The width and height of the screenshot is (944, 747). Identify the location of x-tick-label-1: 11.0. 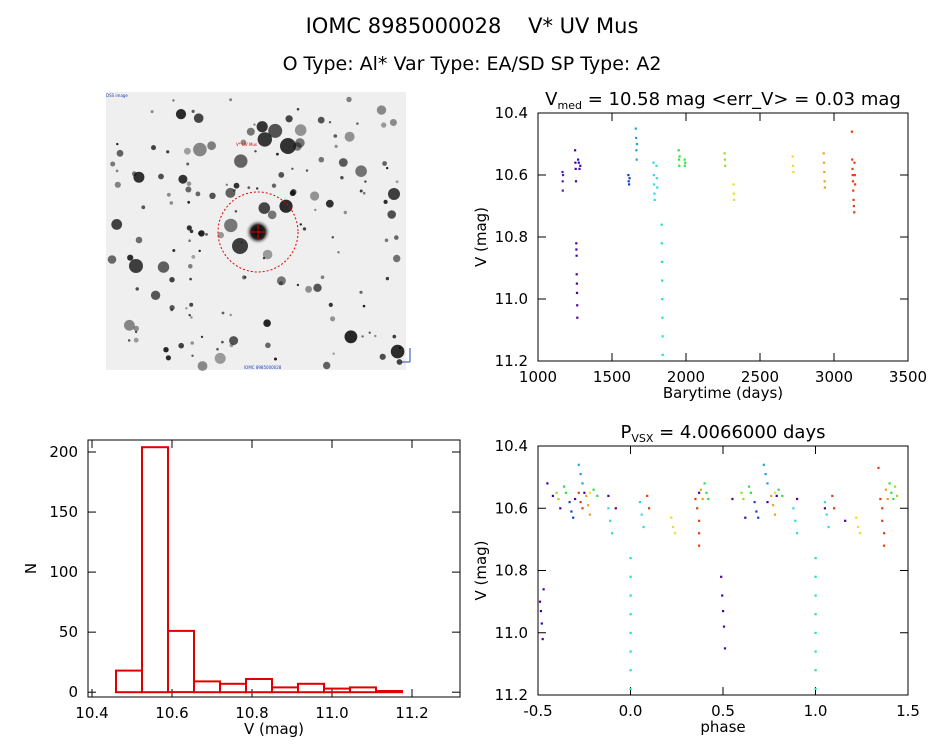
(331, 713).